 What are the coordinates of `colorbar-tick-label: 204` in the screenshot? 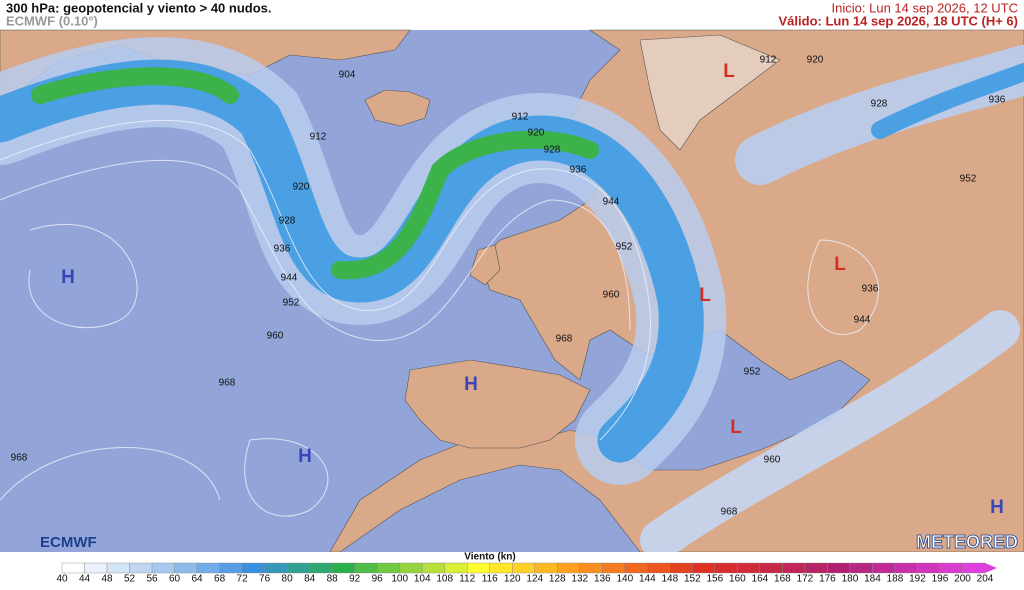 It's located at (985, 579).